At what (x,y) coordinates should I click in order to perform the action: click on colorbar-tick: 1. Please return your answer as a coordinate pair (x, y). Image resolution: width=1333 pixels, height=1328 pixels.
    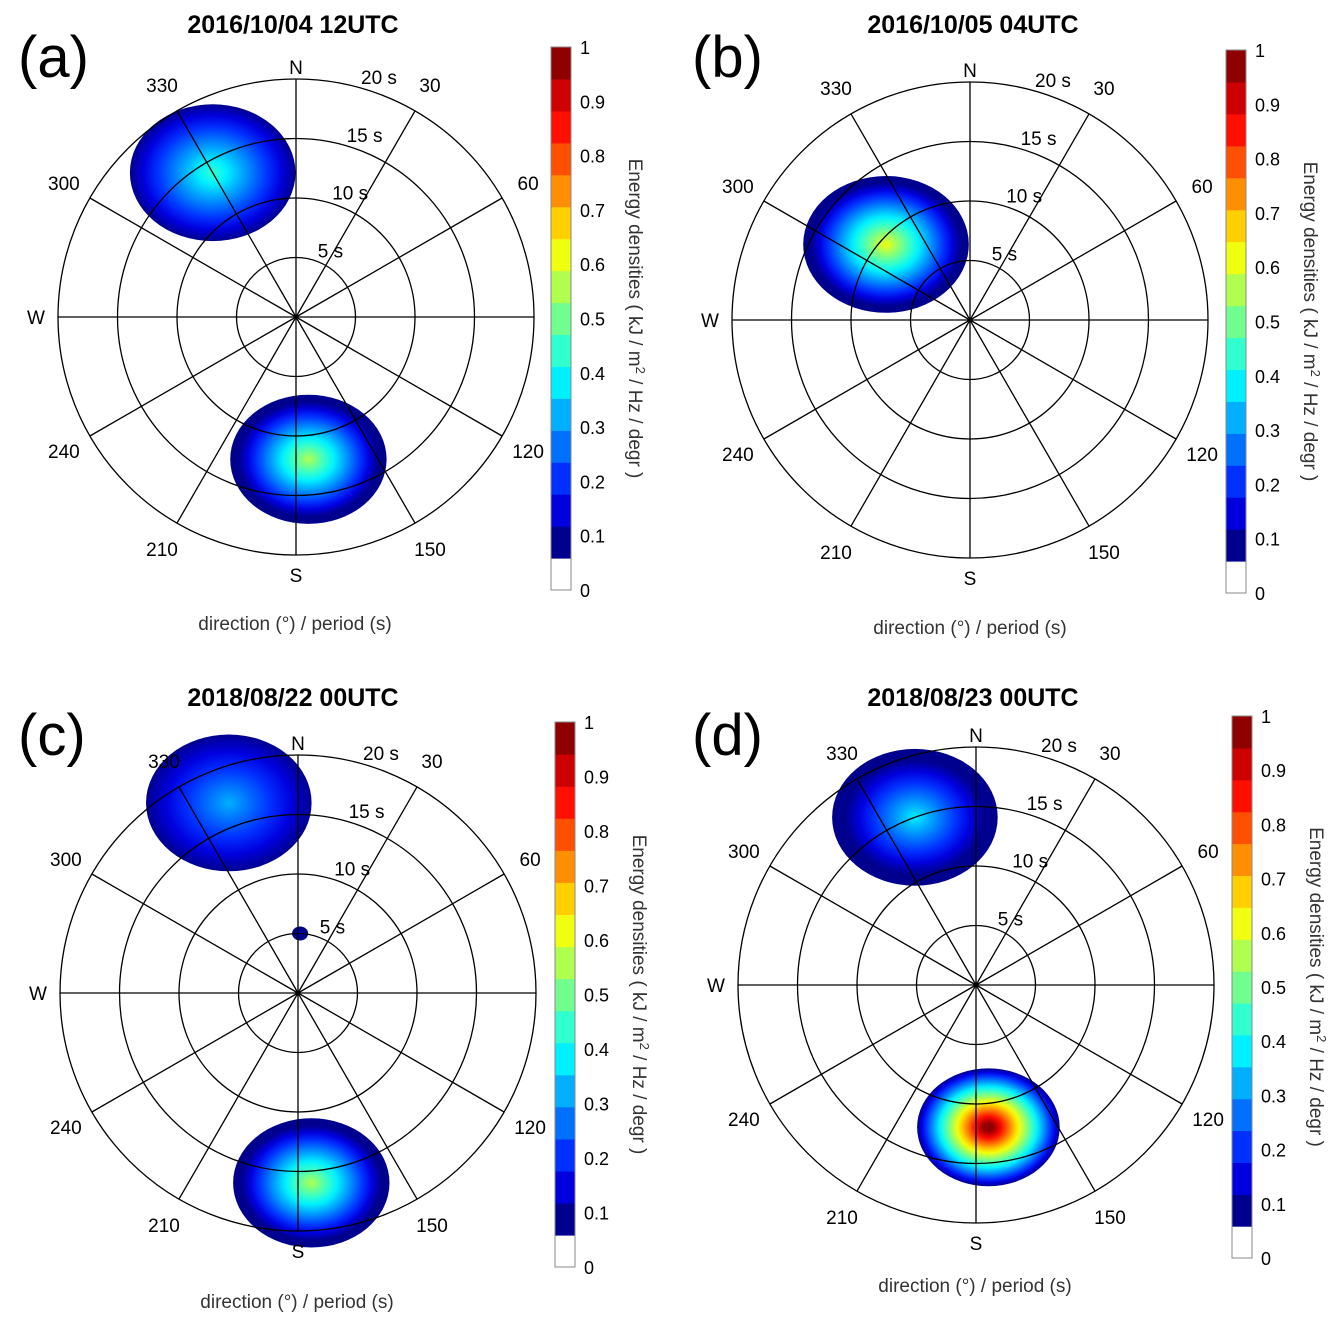
    Looking at the image, I should click on (585, 48).